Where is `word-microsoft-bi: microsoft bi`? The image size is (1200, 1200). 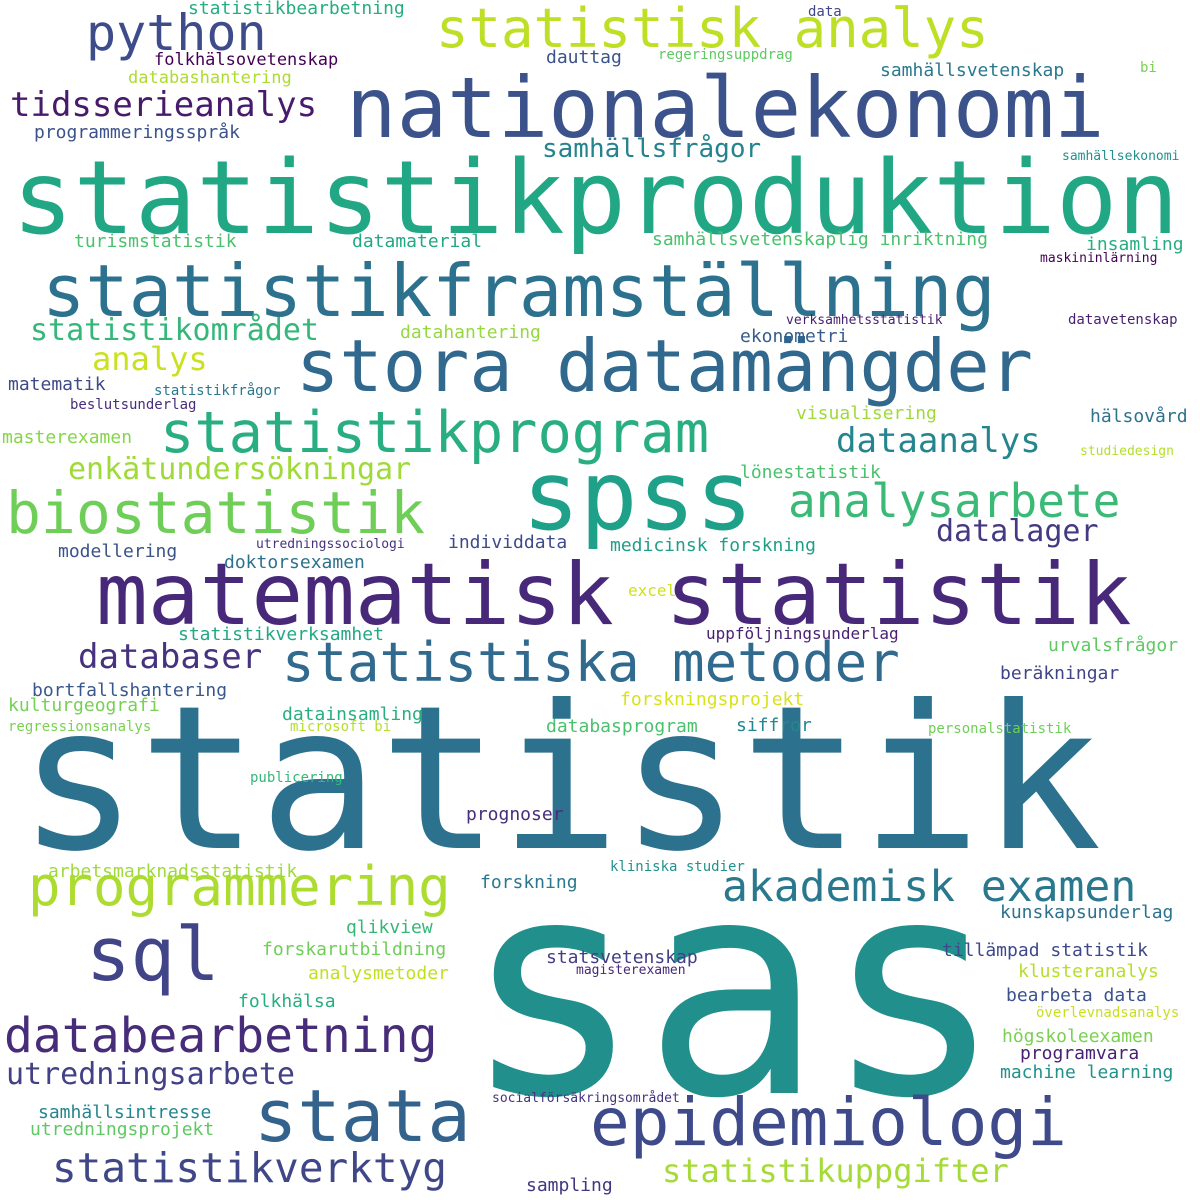
word-microsoft-bi: microsoft bi is located at coordinates (341, 727).